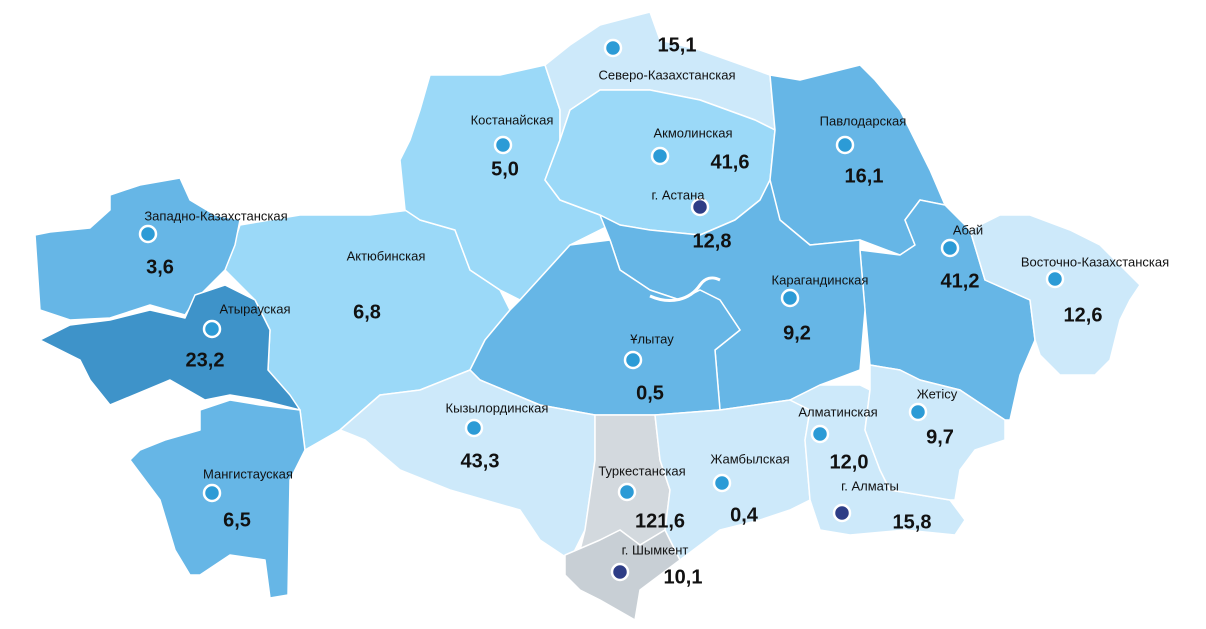 The height and width of the screenshot is (629, 1206). I want to click on region-name: Мангистауская, so click(248, 473).